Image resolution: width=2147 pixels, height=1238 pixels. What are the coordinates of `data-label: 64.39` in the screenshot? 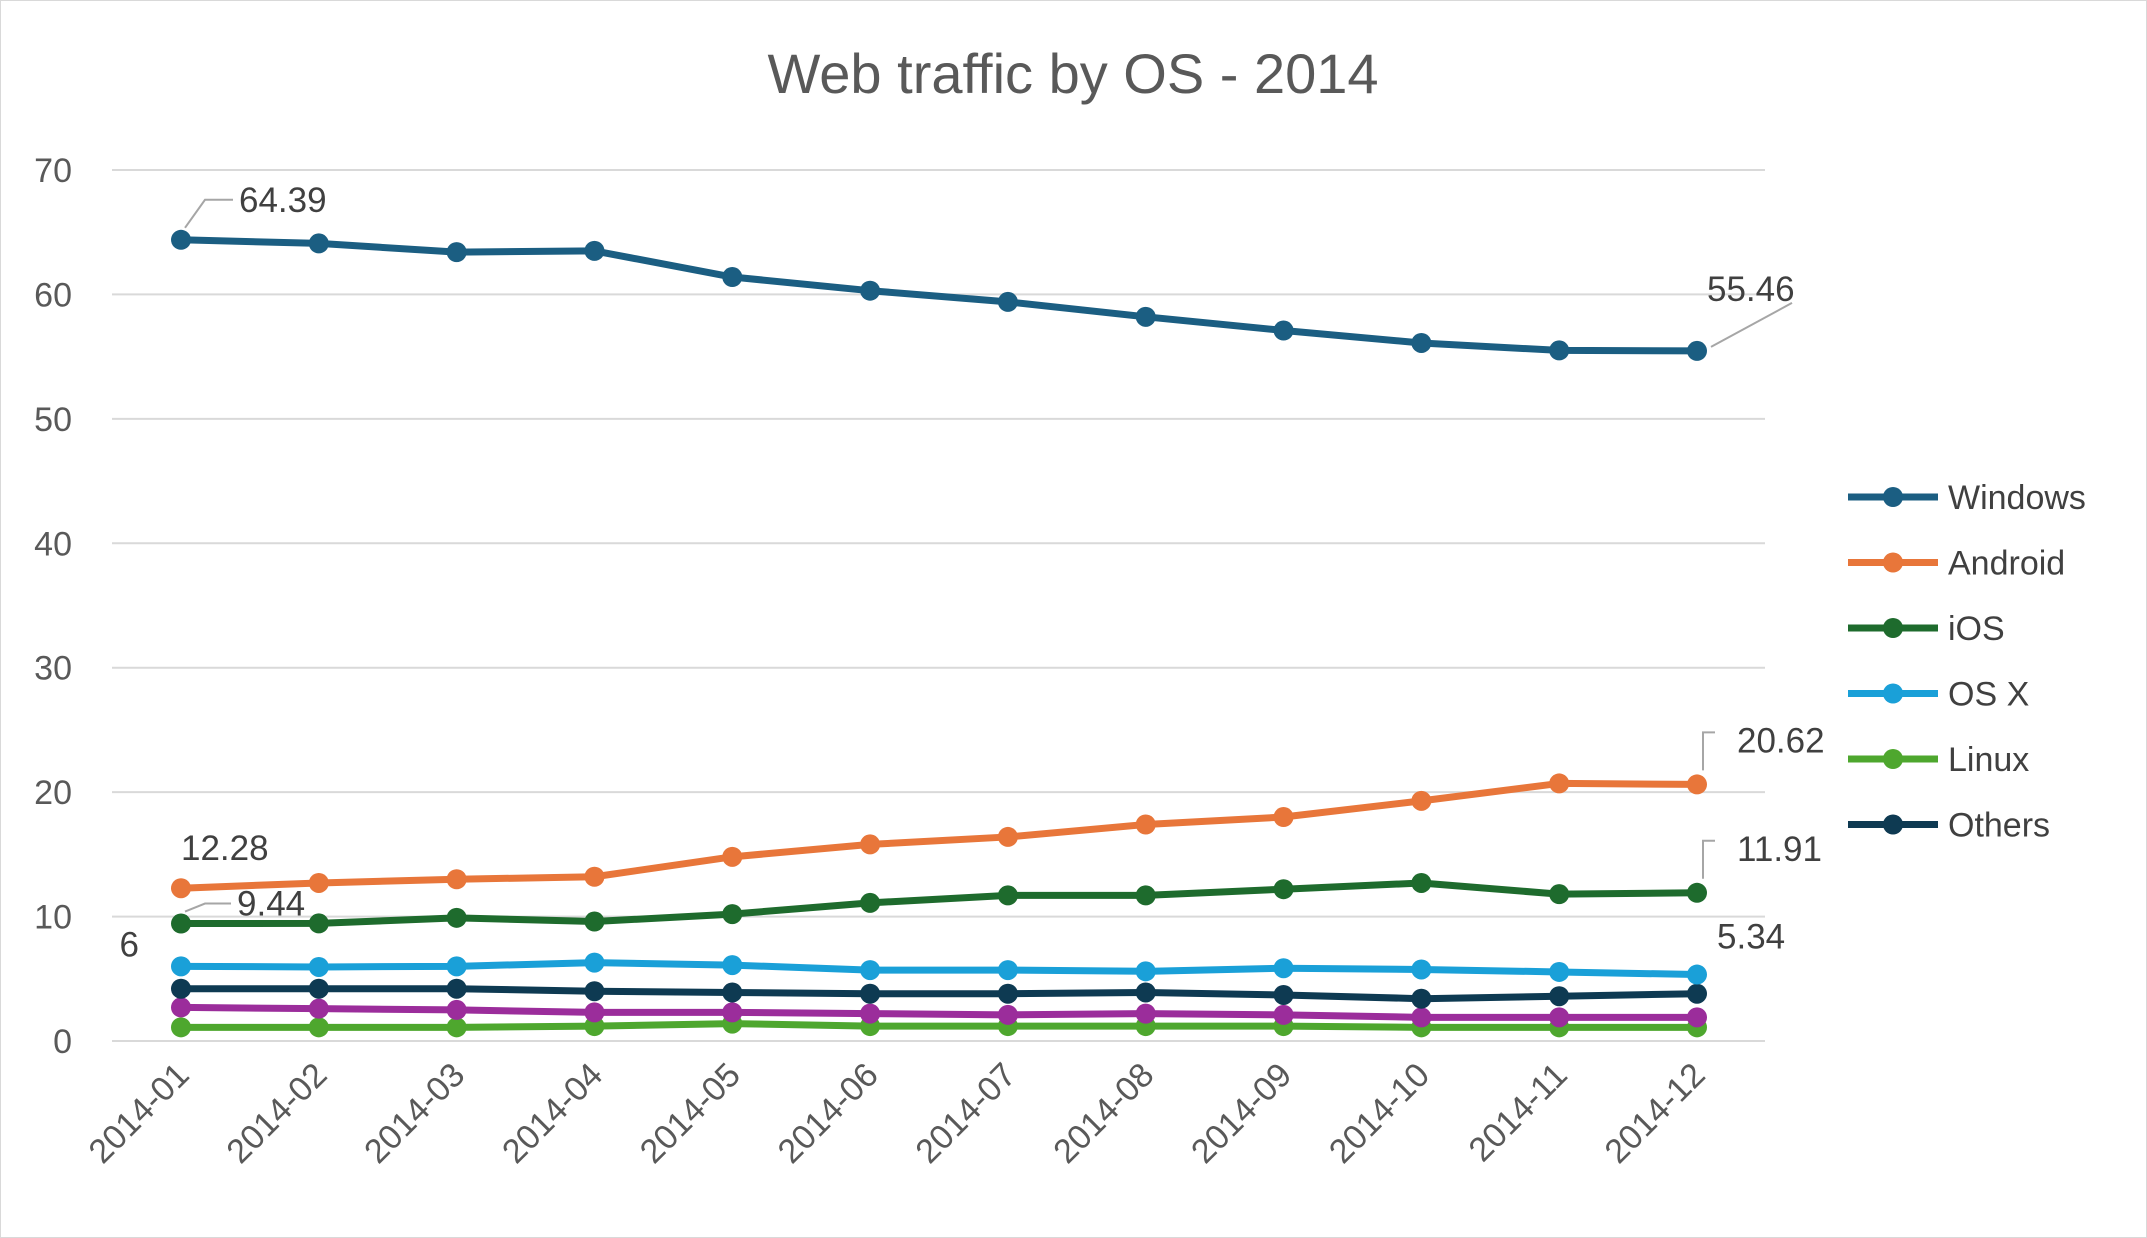 It's located at (283, 200).